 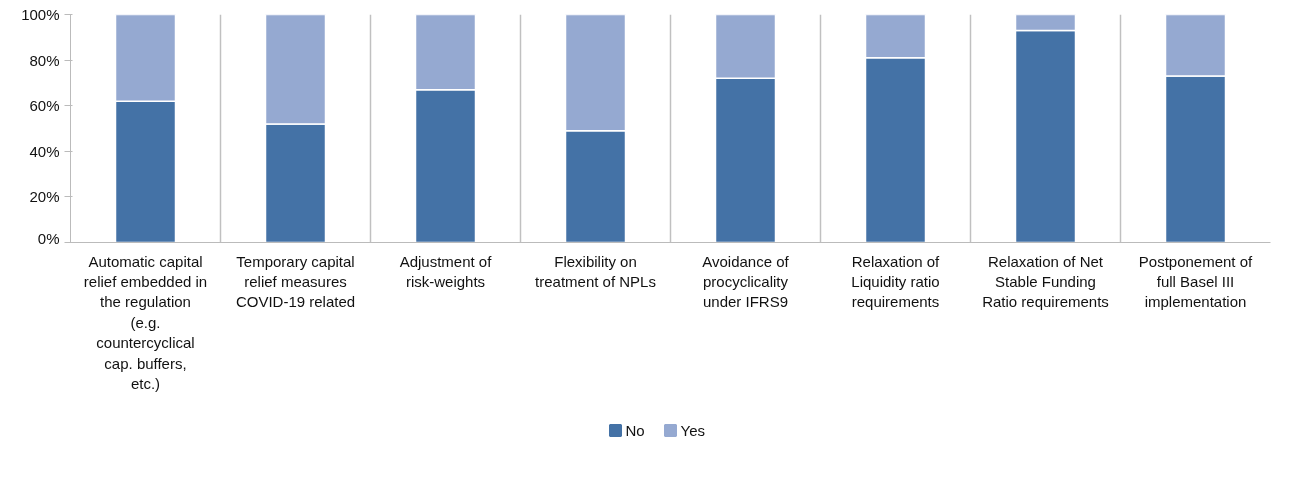 I want to click on y-tick-label: 80%, so click(x=44, y=60).